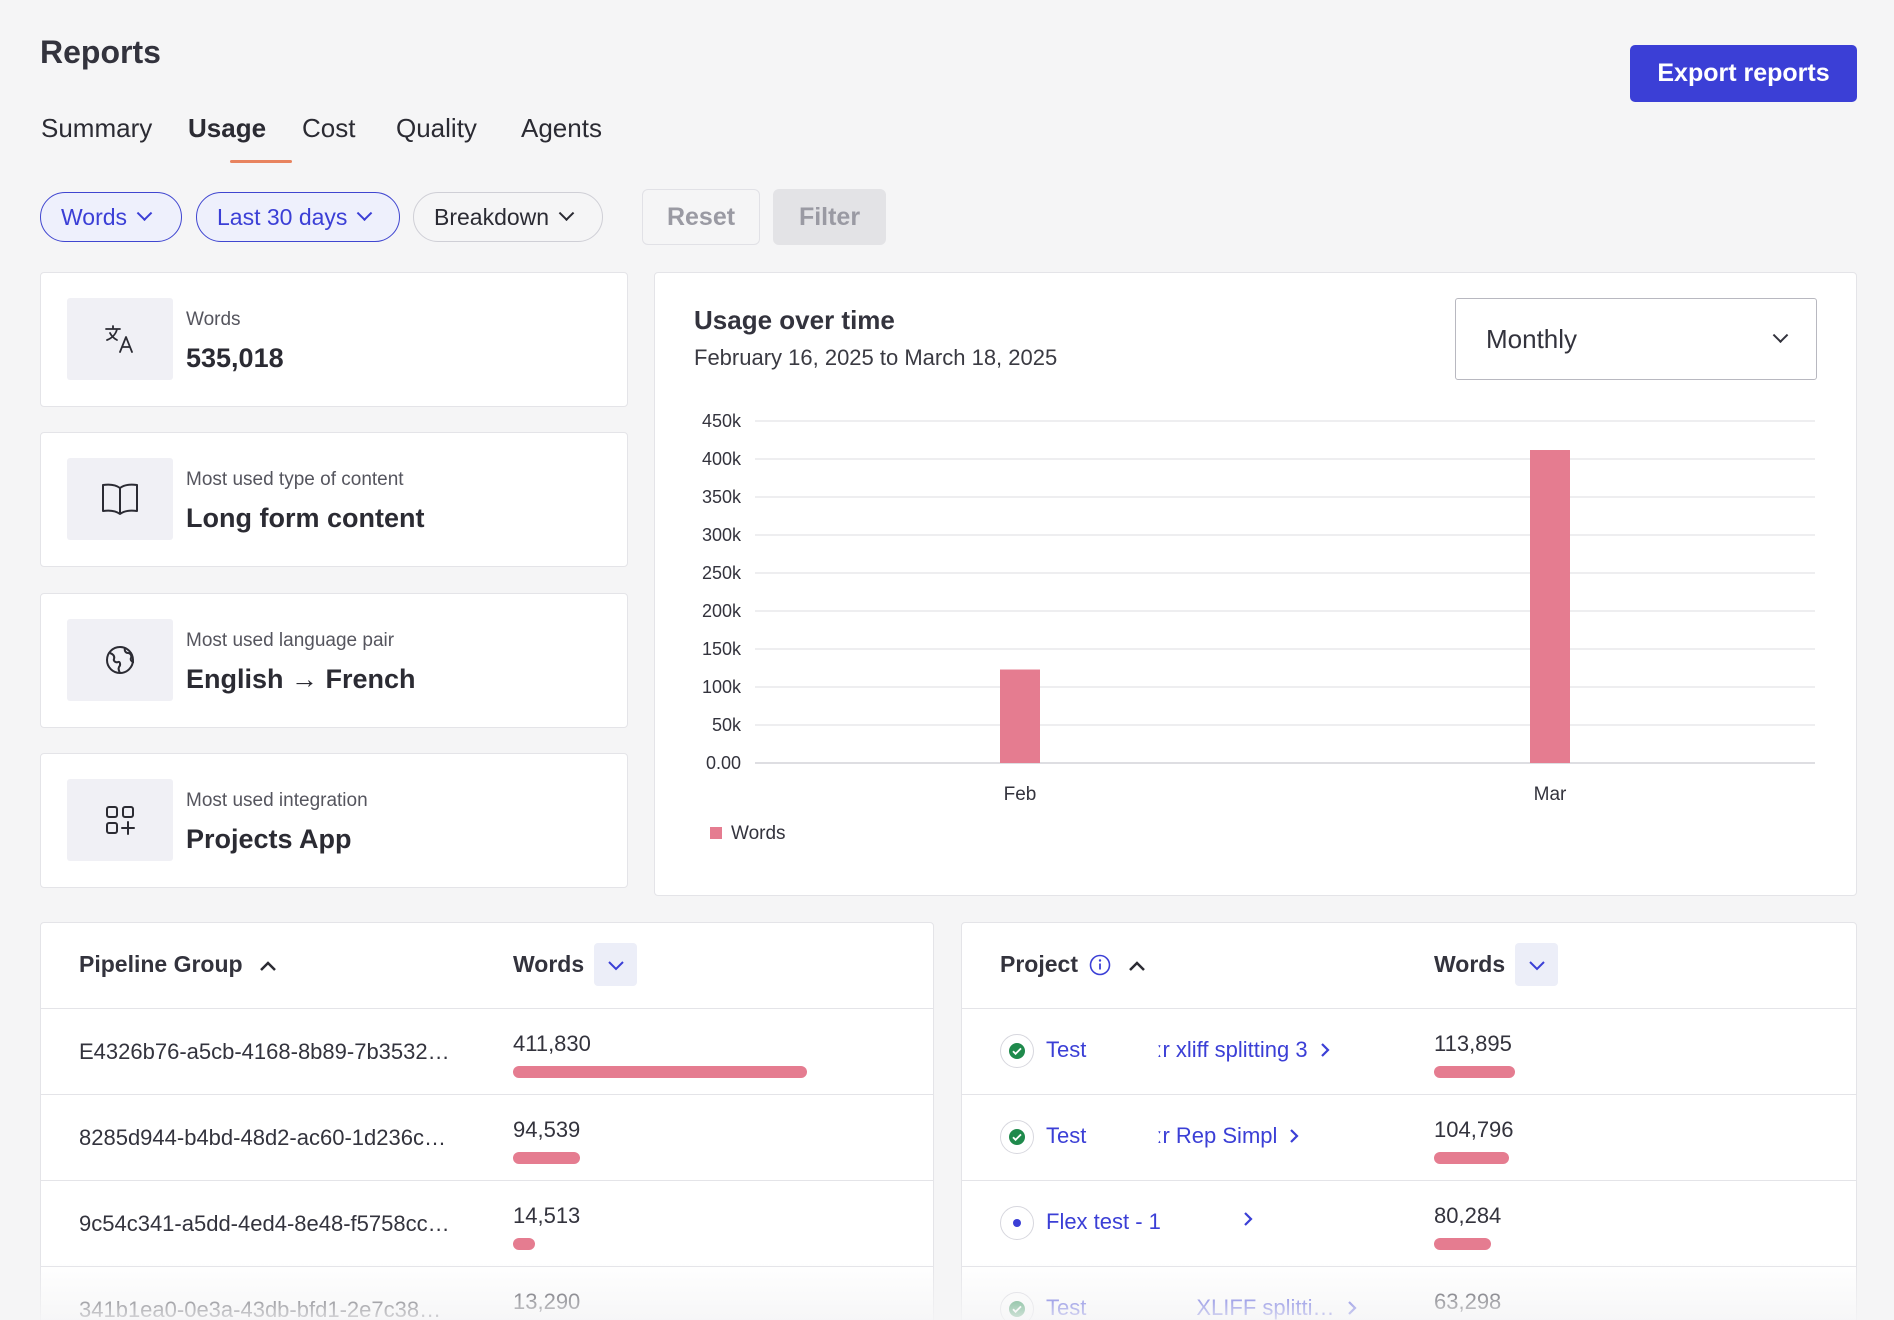  I want to click on apps-add-icon, so click(120, 820).